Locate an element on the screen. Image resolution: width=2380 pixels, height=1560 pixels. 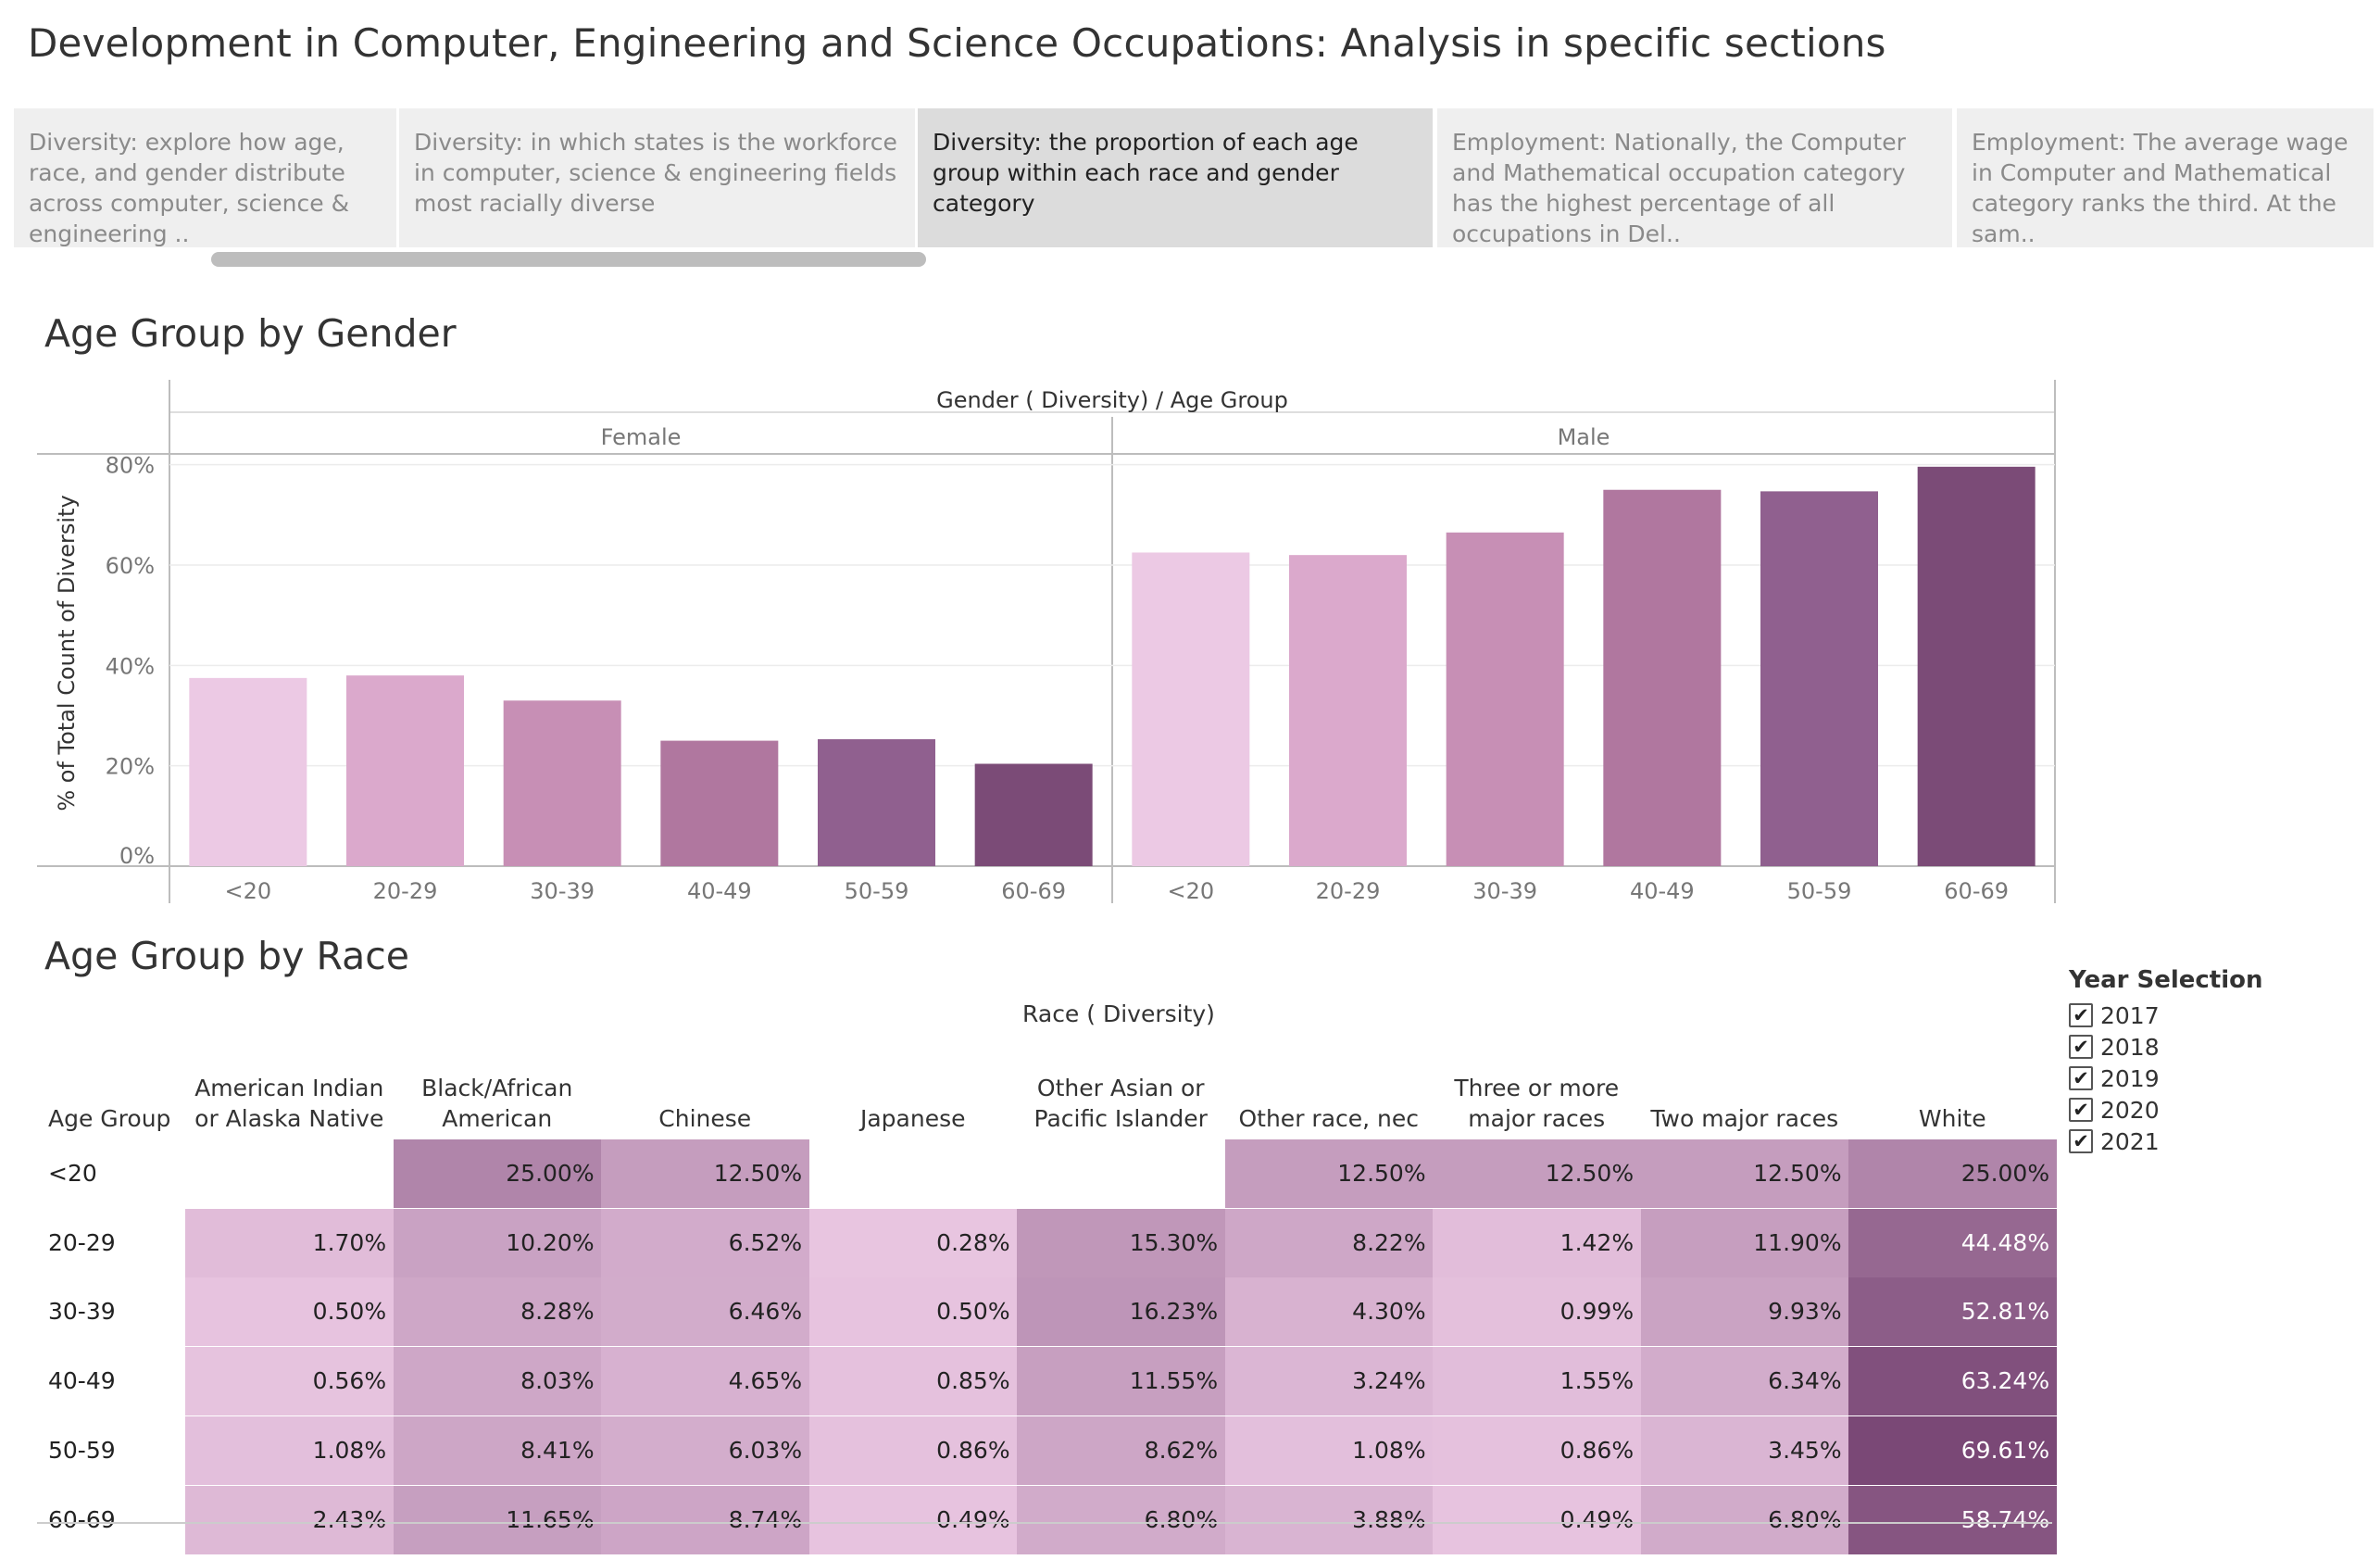
heatmap-cell: 3.24% is located at coordinates (1329, 1381).